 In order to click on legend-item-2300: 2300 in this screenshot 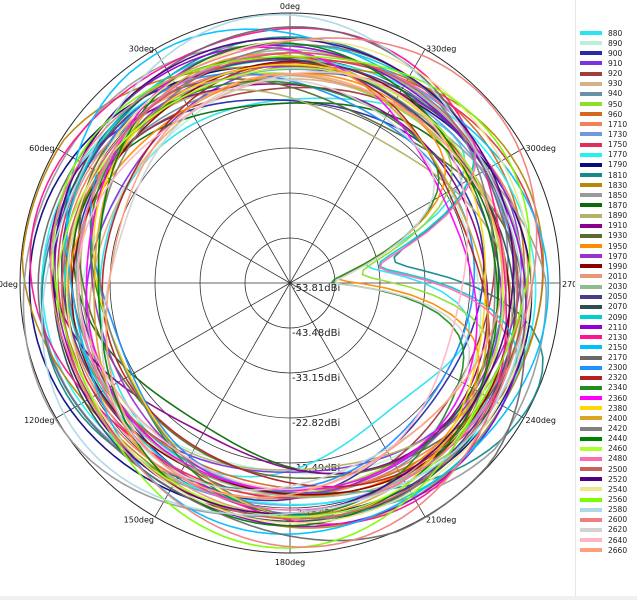, I will do `click(606, 368)`.